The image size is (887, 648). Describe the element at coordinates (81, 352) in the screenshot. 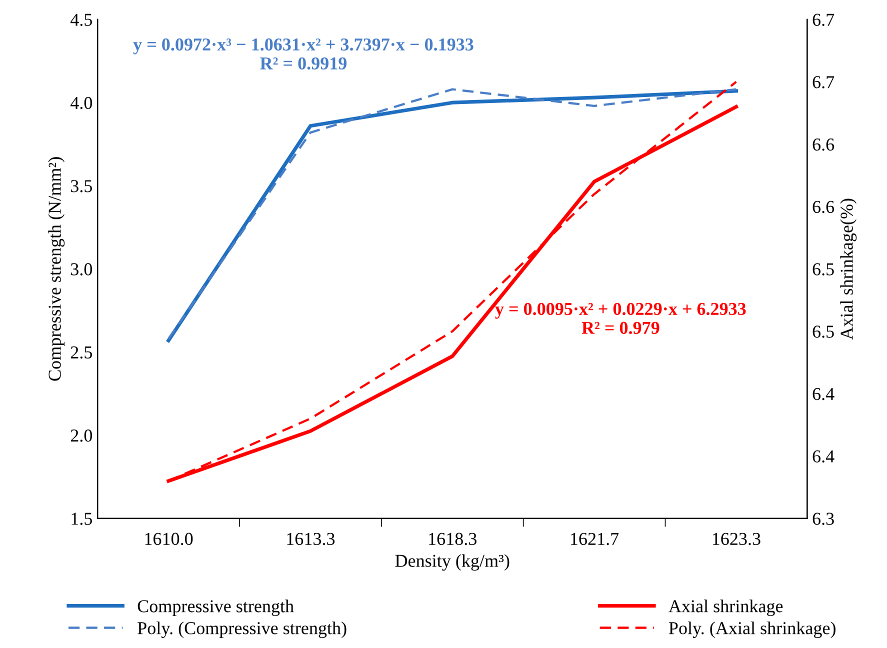

I see `y-tick-label: 2.5` at that location.